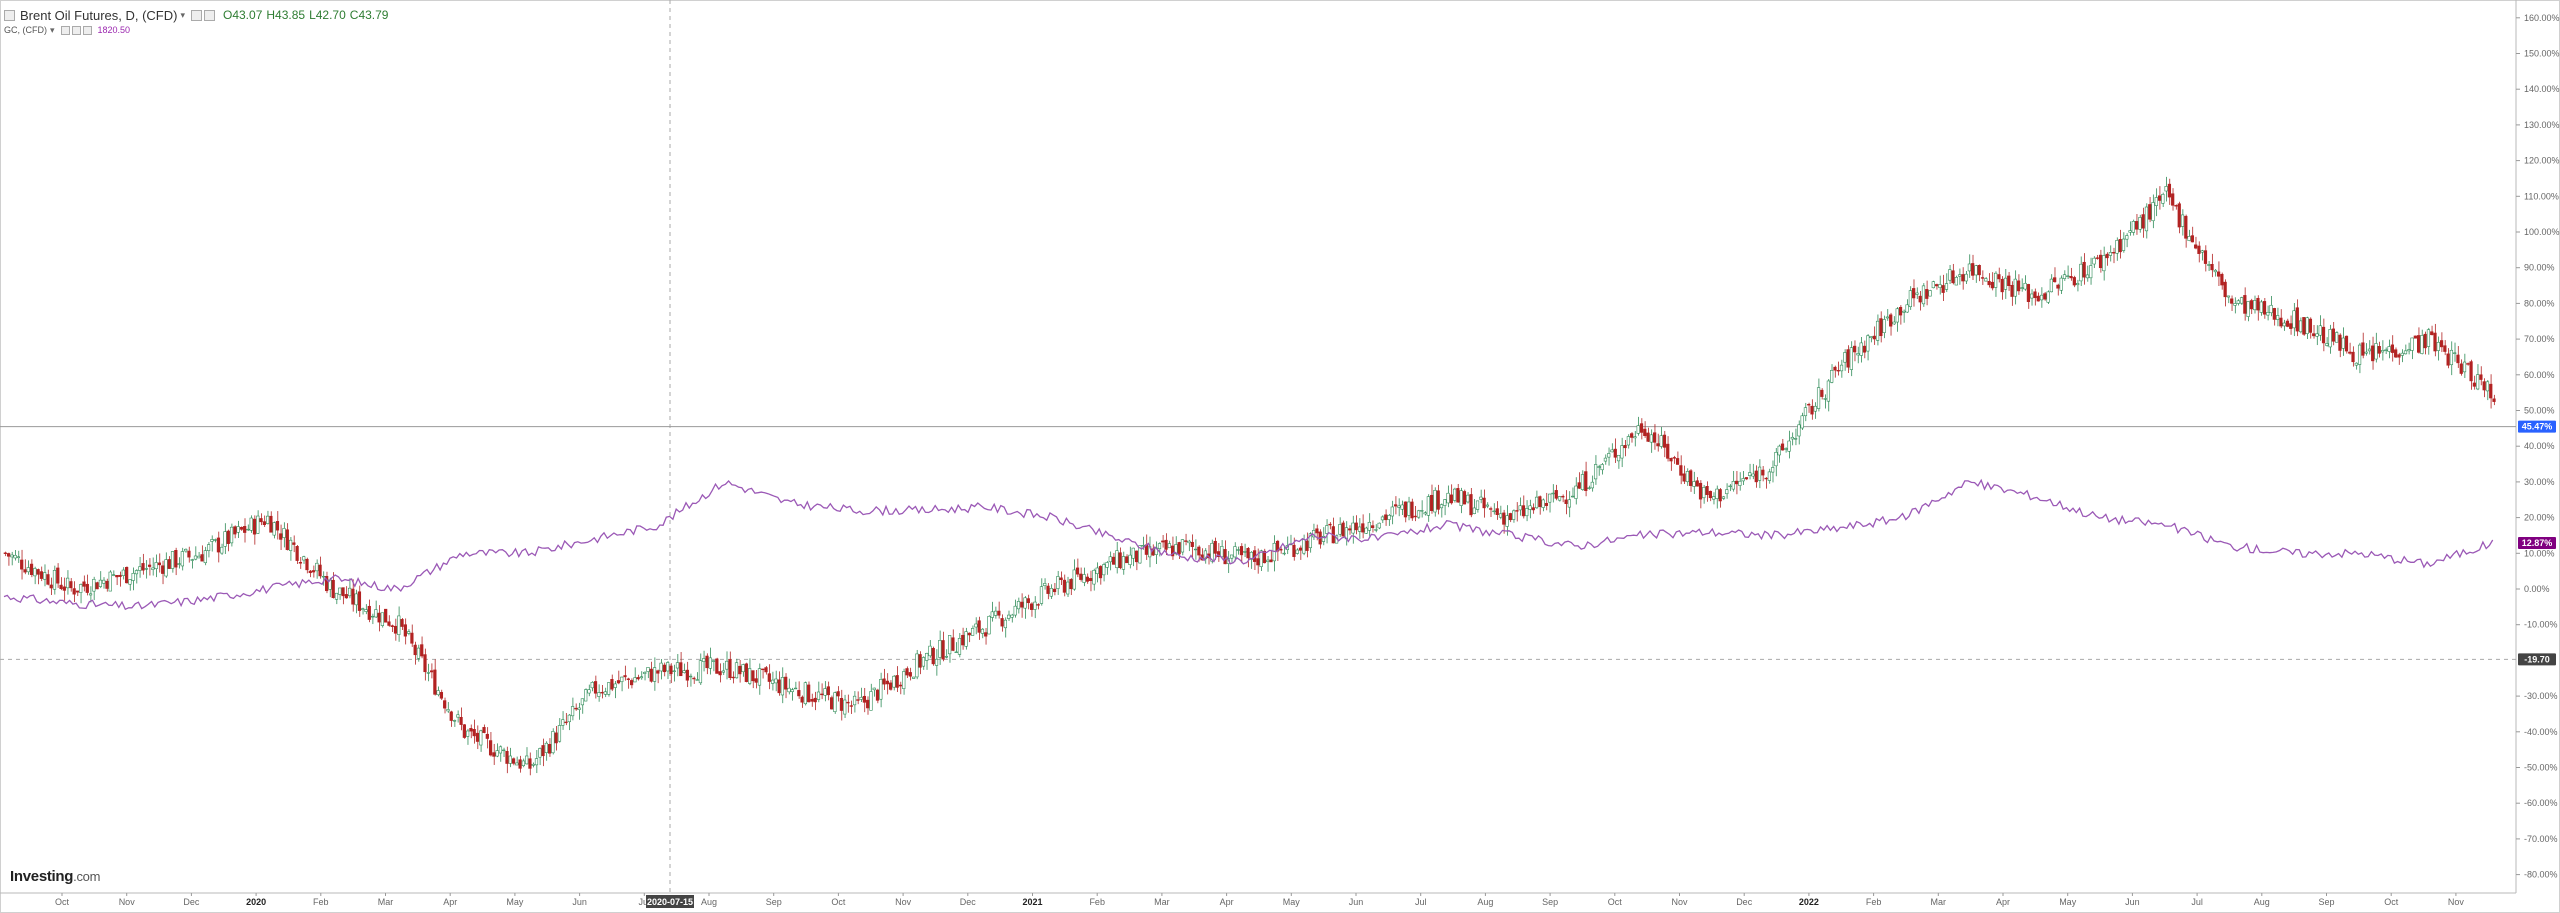 Image resolution: width=2560 pixels, height=913 pixels. What do you see at coordinates (2541, 839) in the screenshot?
I see `y-tick-label: -70.00%` at bounding box center [2541, 839].